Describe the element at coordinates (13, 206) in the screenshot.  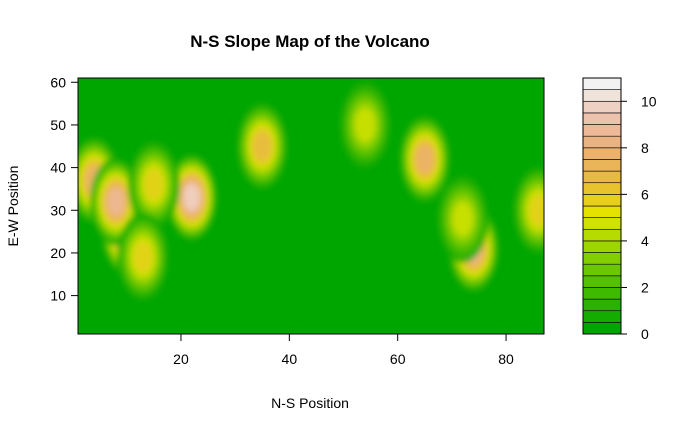
I see `y-axis-label: E-W Position` at that location.